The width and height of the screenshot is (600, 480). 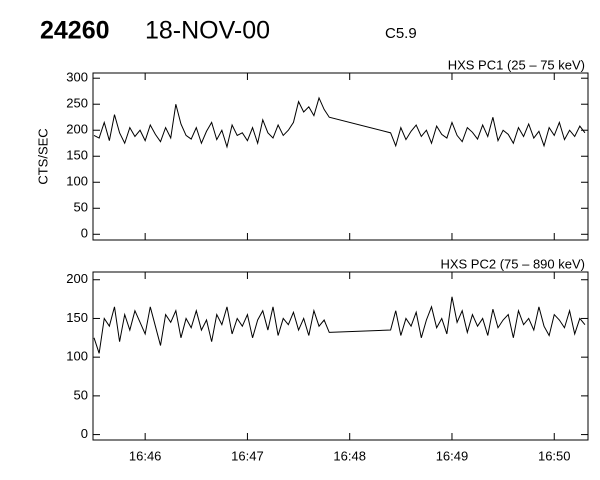 I want to click on y-tick-label: 250, so click(x=77, y=103).